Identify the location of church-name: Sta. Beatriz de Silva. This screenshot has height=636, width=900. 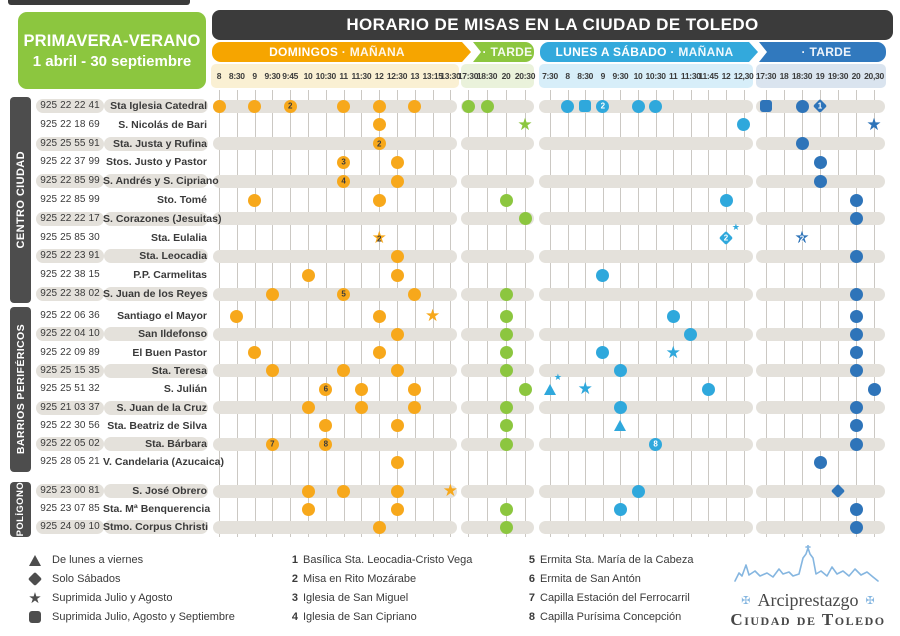
(157, 425).